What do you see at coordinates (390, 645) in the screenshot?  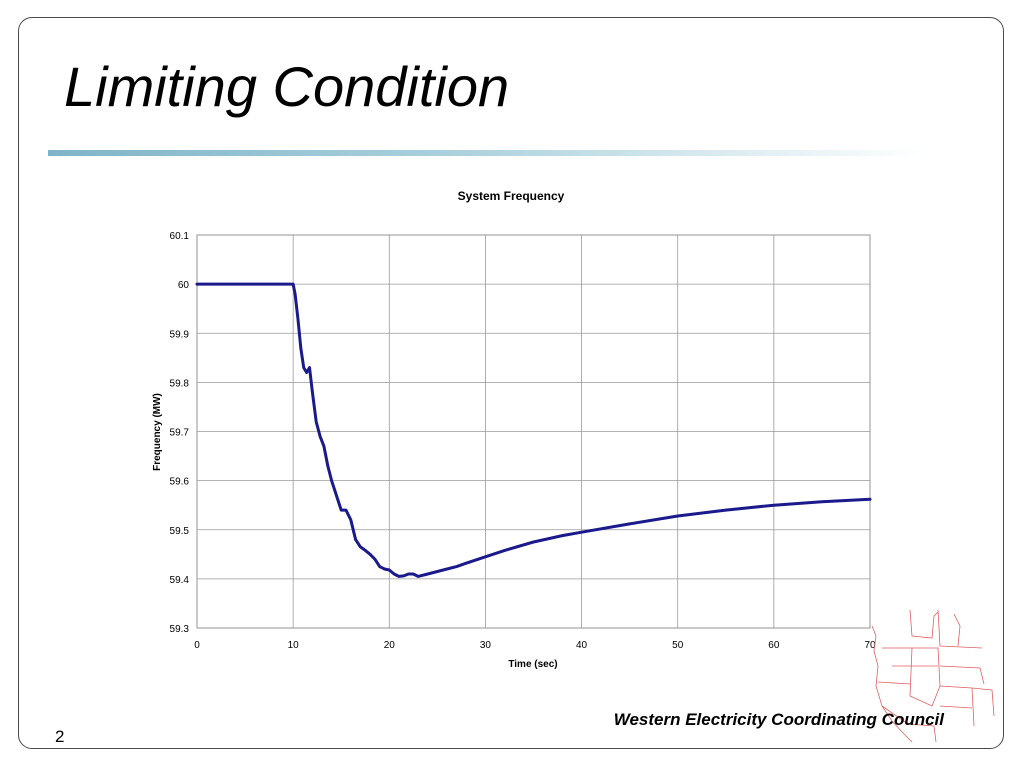 I see `x-tick-label: 20` at bounding box center [390, 645].